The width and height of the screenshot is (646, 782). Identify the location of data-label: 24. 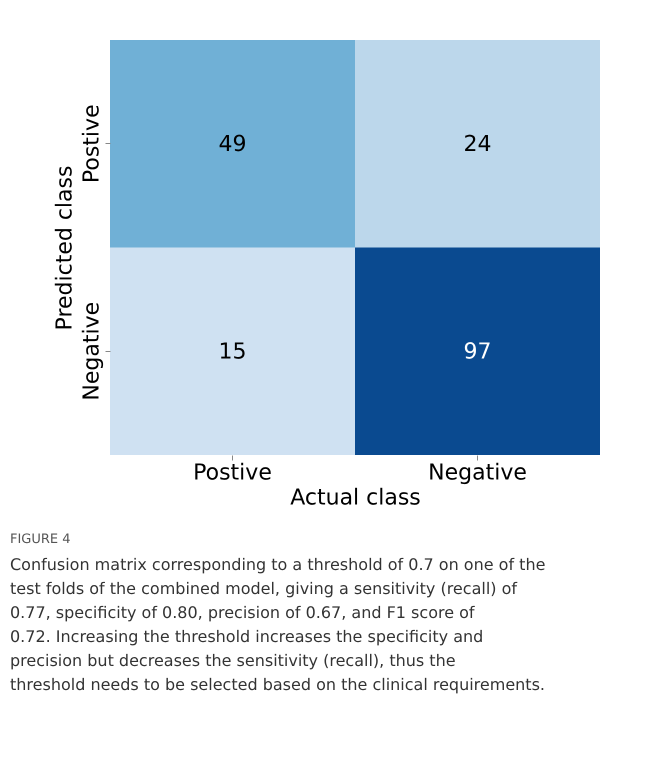
(478, 144).